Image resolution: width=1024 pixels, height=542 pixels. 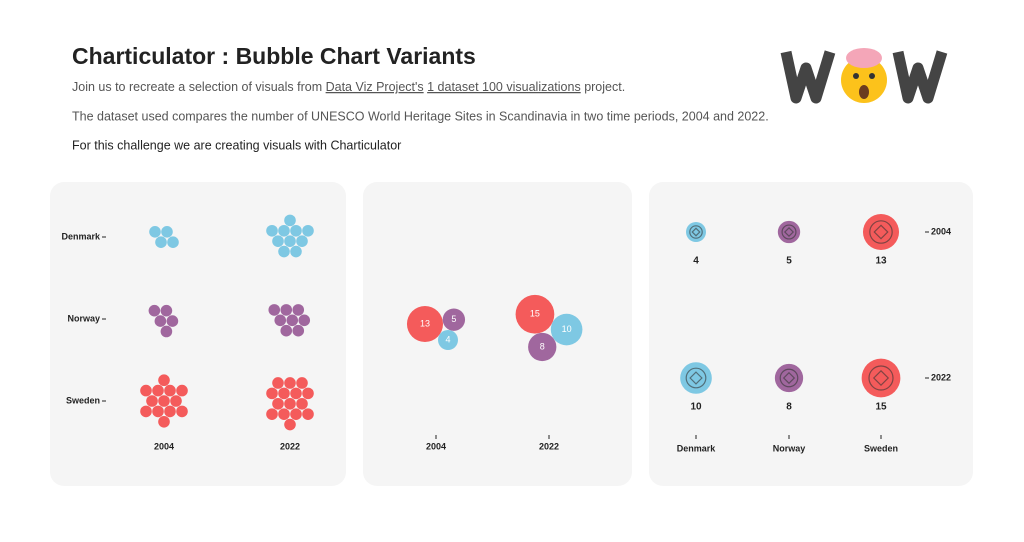 I want to click on value-label: 15, so click(x=881, y=407).